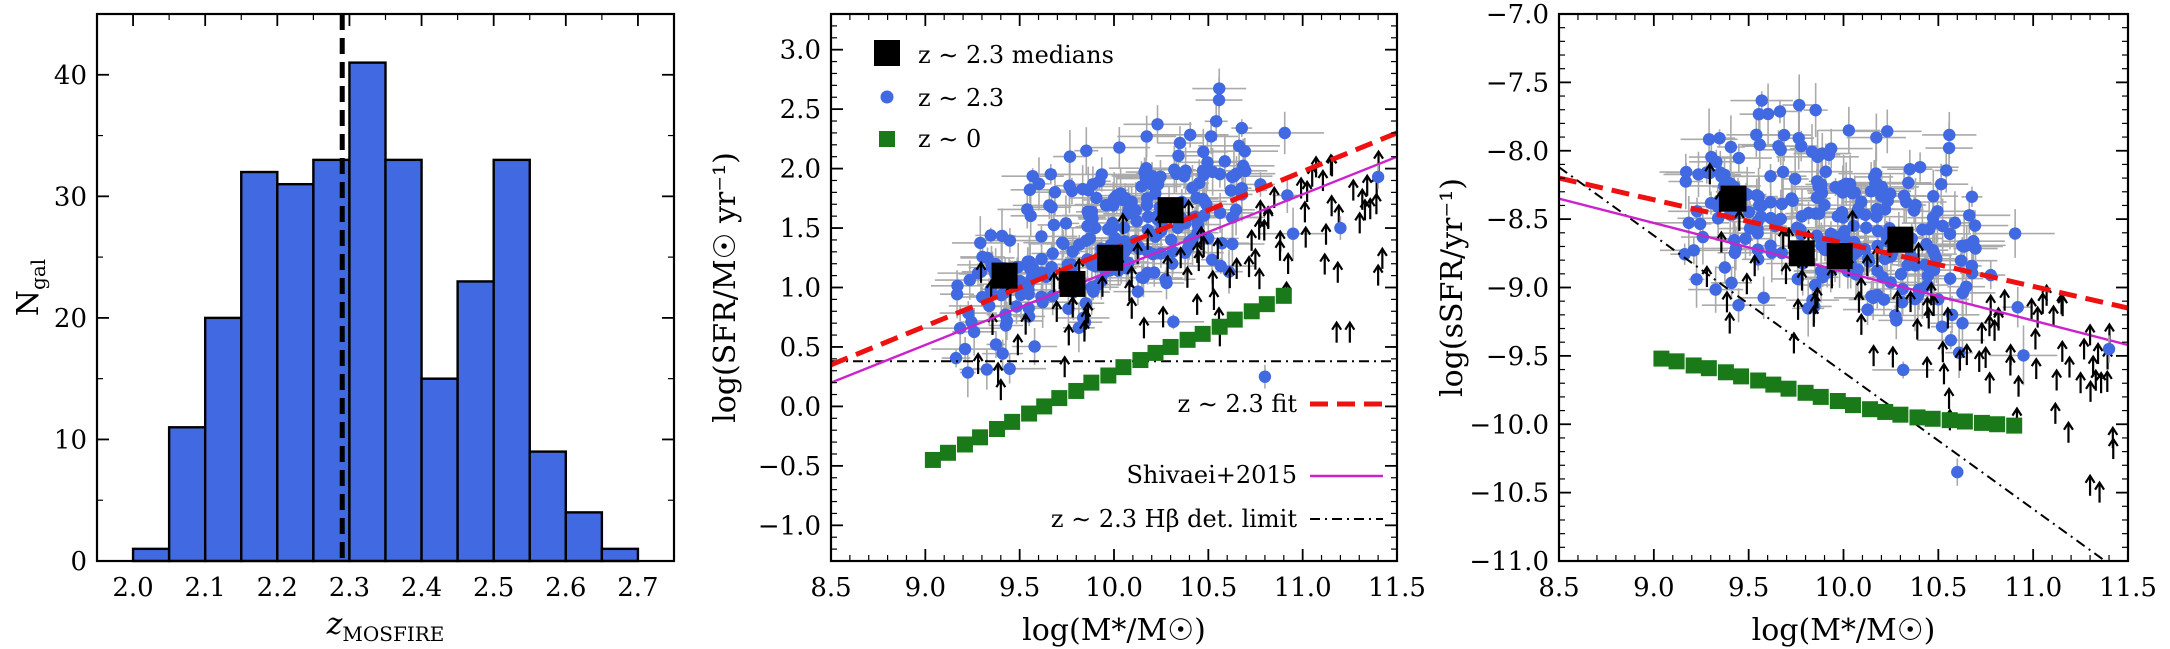  What do you see at coordinates (800, 407) in the screenshot?
I see `sfr-ytick-label: 0.0` at bounding box center [800, 407].